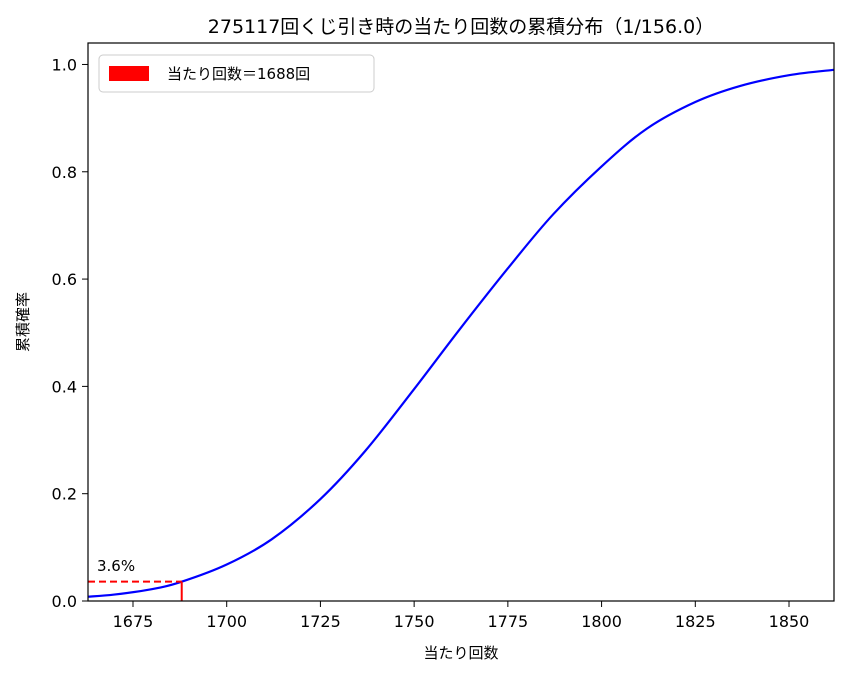 Image resolution: width=848 pixels, height=679 pixels. Describe the element at coordinates (129, 73) in the screenshot. I see `legend-swatch` at that location.